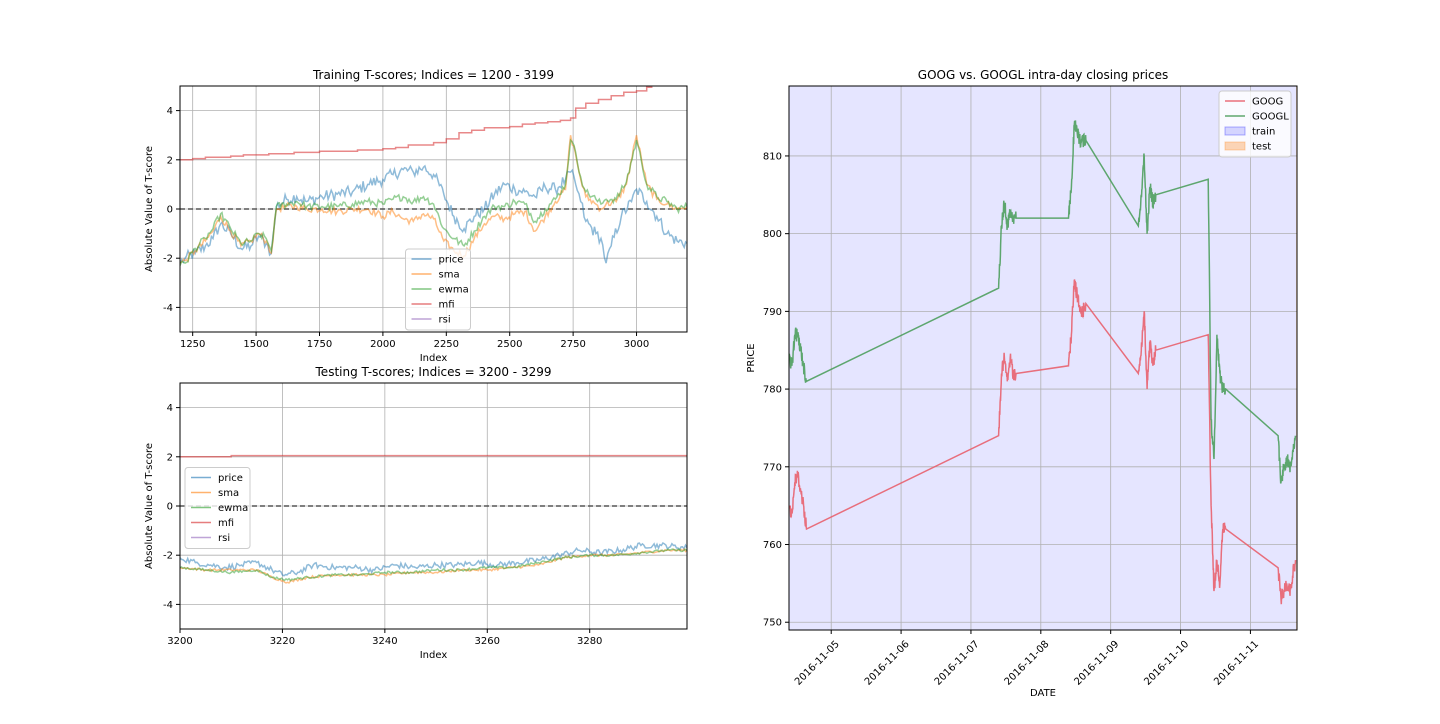  I want to click on chart-title: Training T-scores; Indices = 1200 - 3199, so click(433, 75).